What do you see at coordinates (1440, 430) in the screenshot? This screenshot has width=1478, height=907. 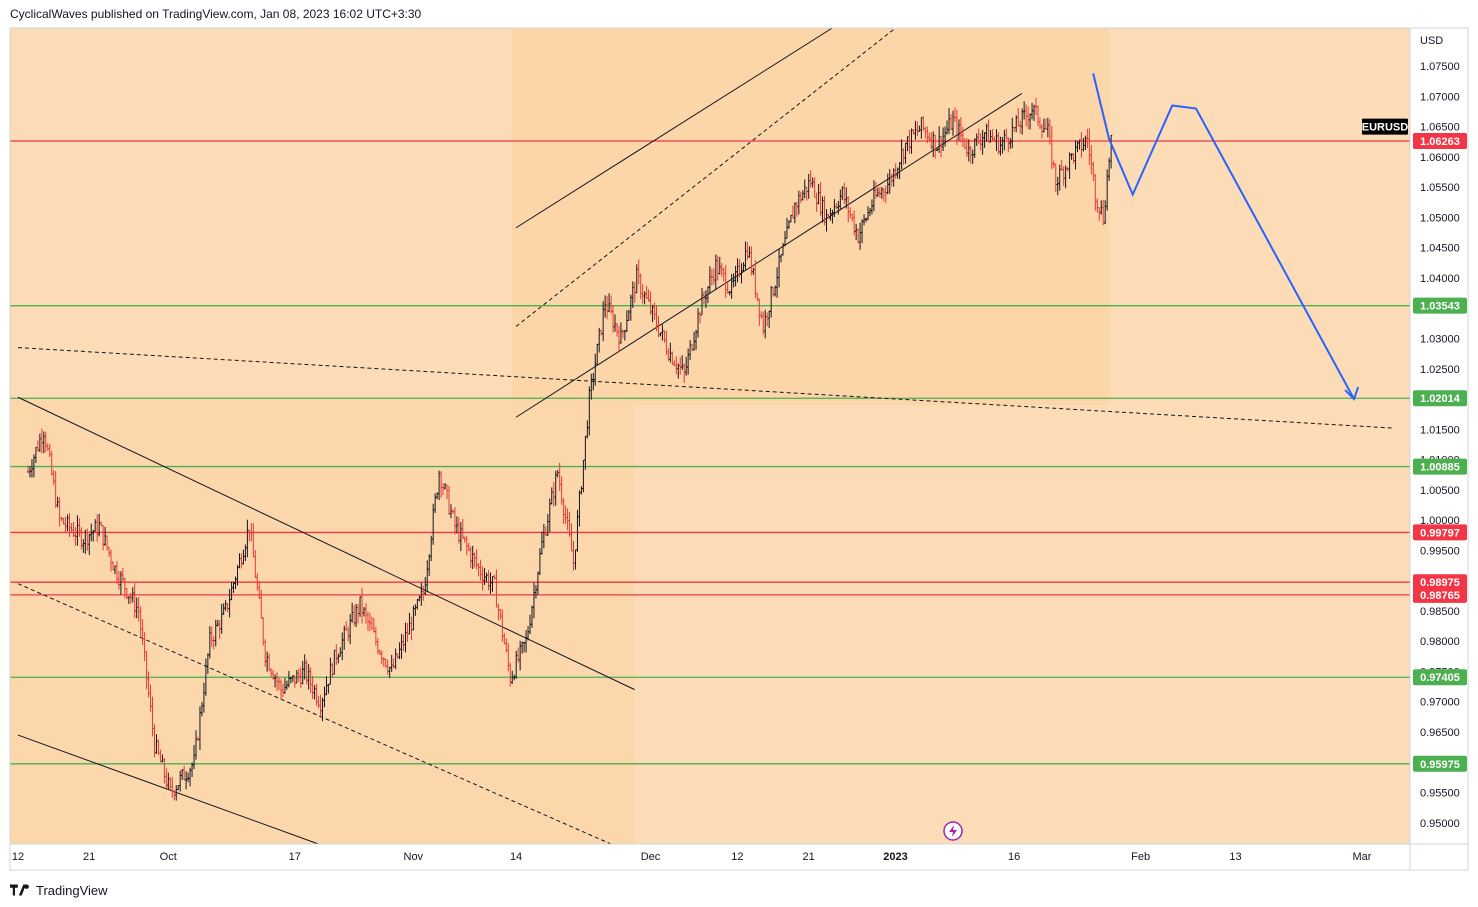 I see `price-tick-label: 1.01500` at bounding box center [1440, 430].